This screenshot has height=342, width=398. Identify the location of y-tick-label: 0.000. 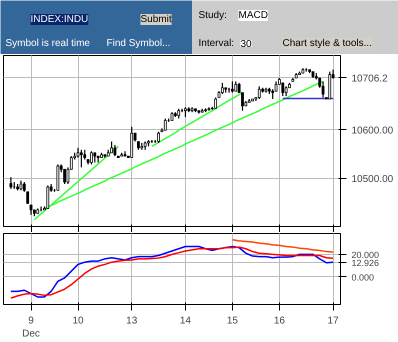
(363, 277).